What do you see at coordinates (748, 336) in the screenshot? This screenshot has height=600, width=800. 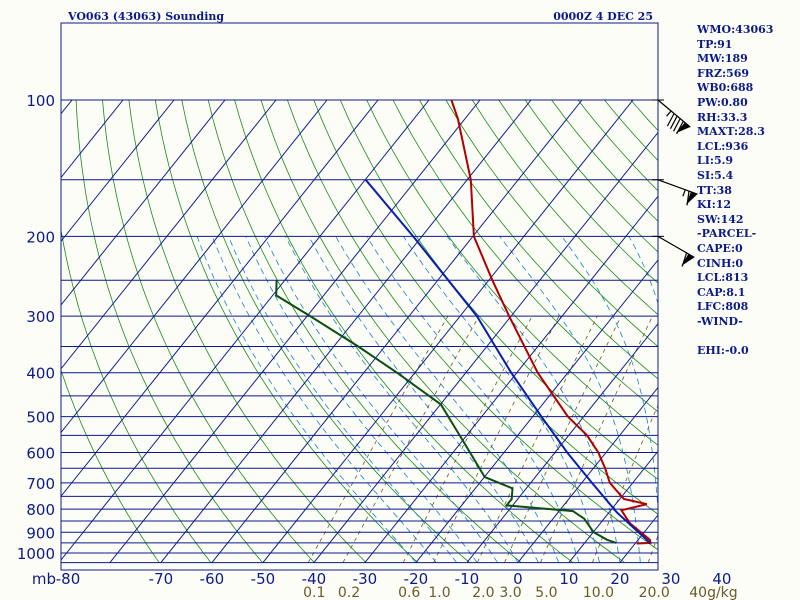 I see `index-line` at bounding box center [748, 336].